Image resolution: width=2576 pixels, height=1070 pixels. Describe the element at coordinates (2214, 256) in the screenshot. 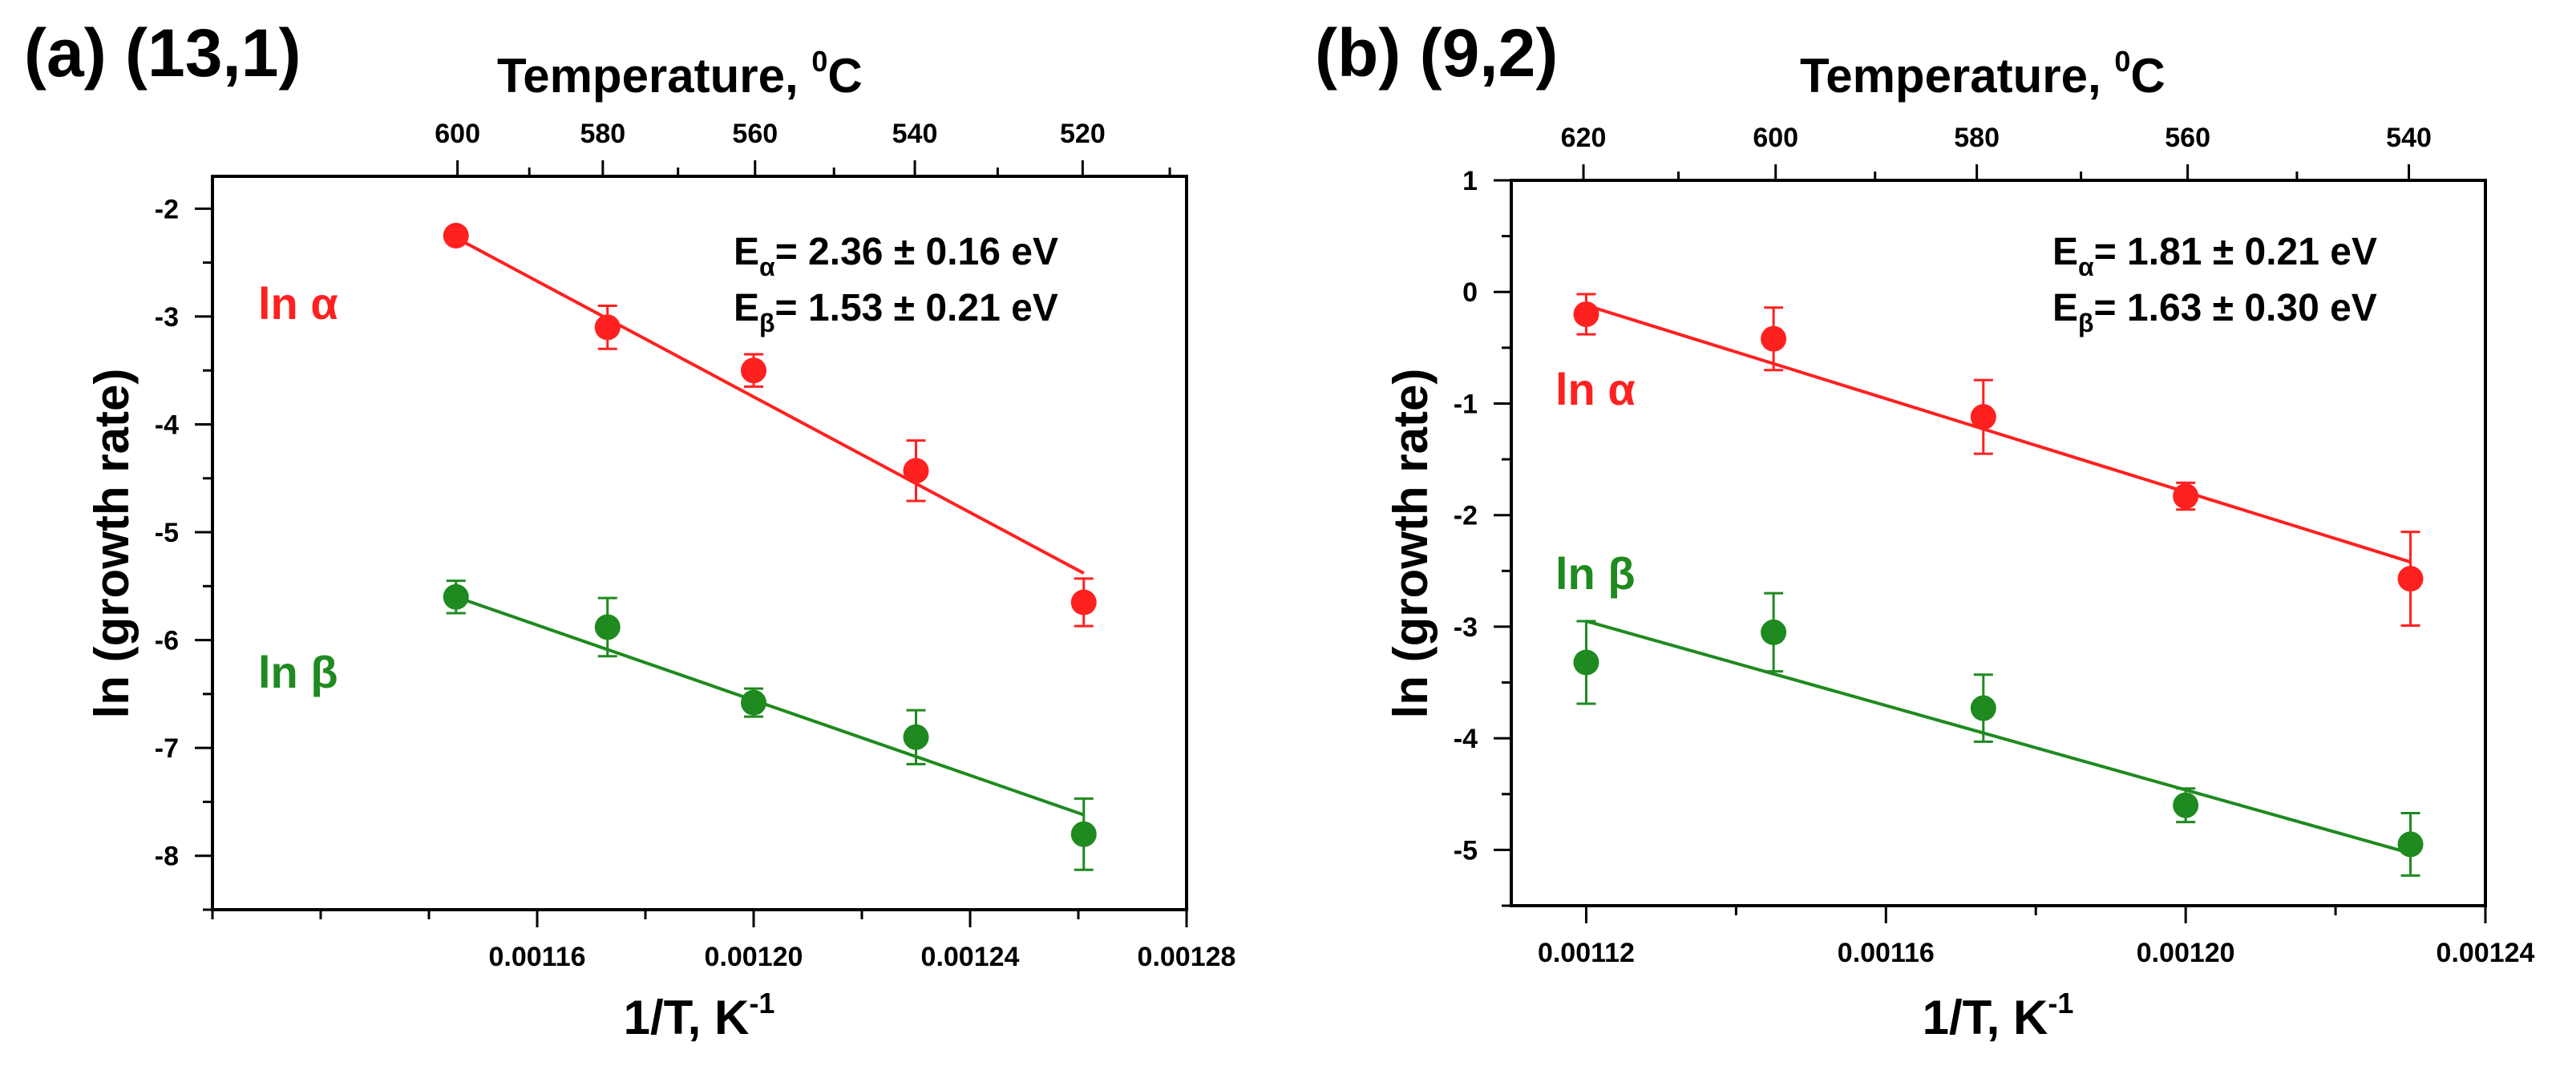

I see `panel-b-energy-alpha: Eα= 1.81 ± 0.21 eV` at that location.